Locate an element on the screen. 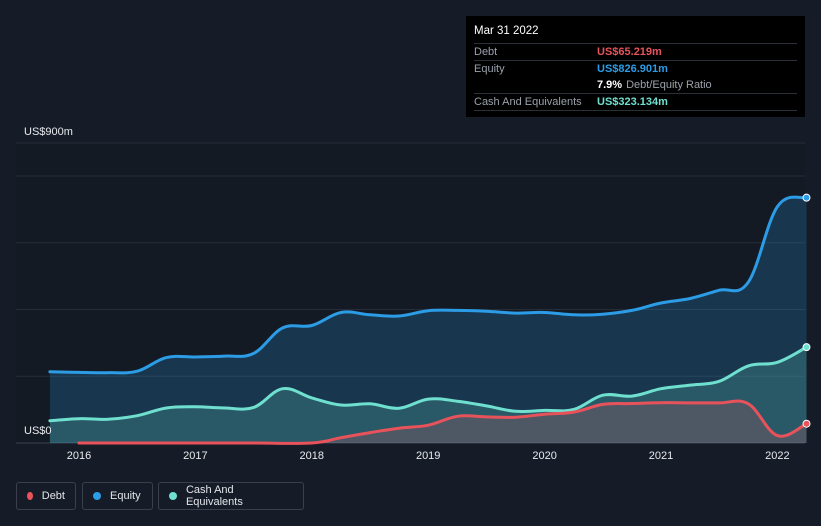 The width and height of the screenshot is (821, 526). tooltip-value: US$65.219m is located at coordinates (629, 52).